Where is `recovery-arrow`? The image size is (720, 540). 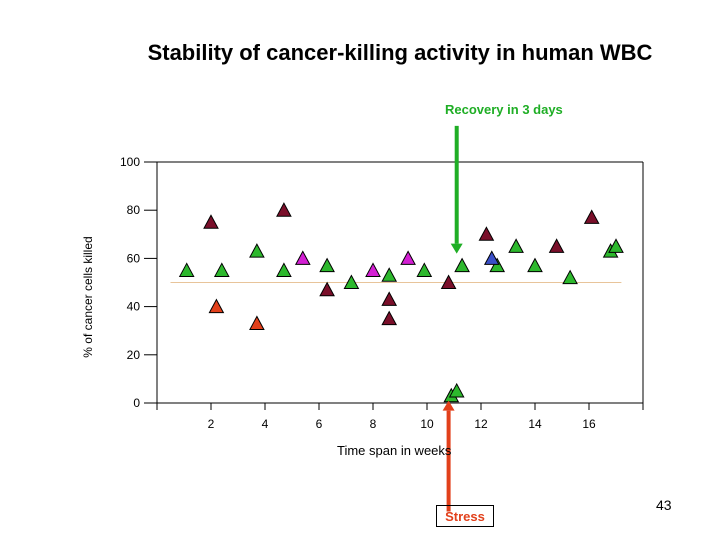 recovery-arrow is located at coordinates (456, 189).